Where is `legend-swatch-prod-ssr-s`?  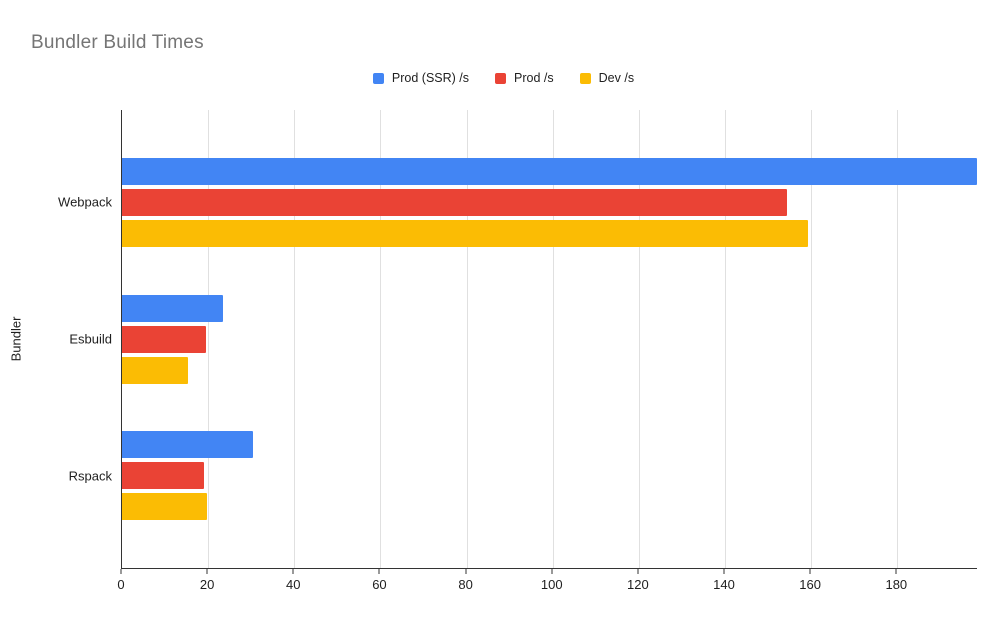 legend-swatch-prod-ssr-s is located at coordinates (378, 78).